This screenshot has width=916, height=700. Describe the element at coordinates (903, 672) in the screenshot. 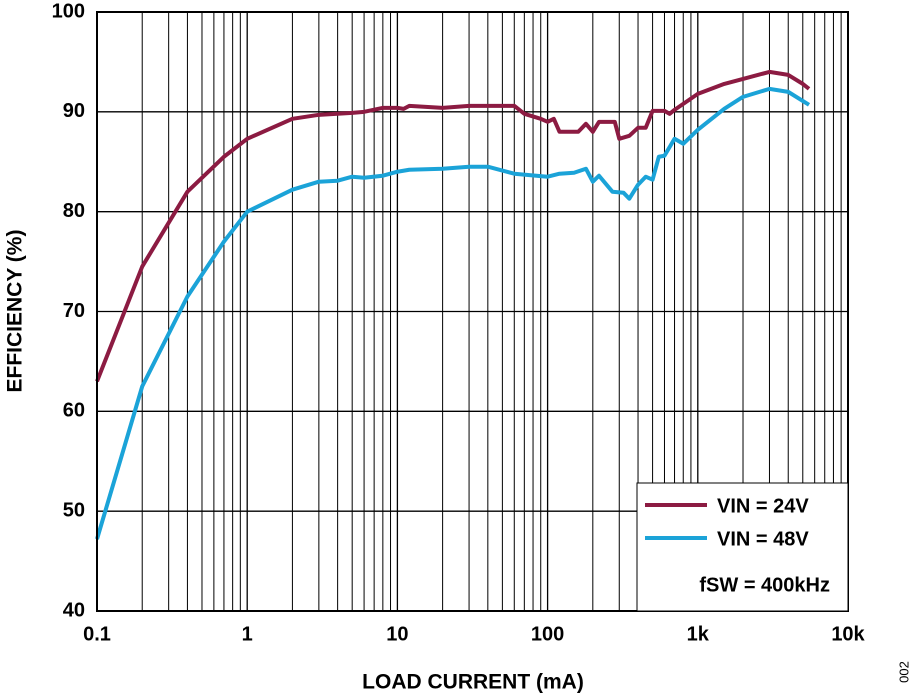

I see `figure-id: 002` at that location.